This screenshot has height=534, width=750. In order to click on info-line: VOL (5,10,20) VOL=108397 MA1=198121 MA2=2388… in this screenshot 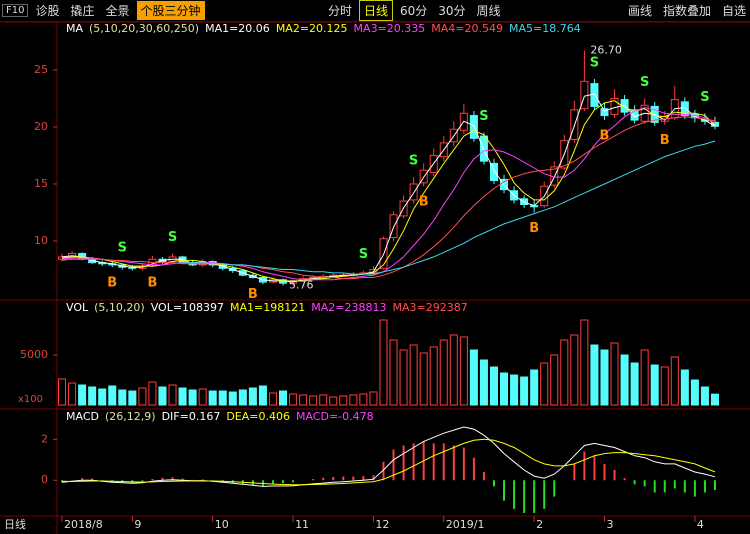, I will do `click(267, 307)`.